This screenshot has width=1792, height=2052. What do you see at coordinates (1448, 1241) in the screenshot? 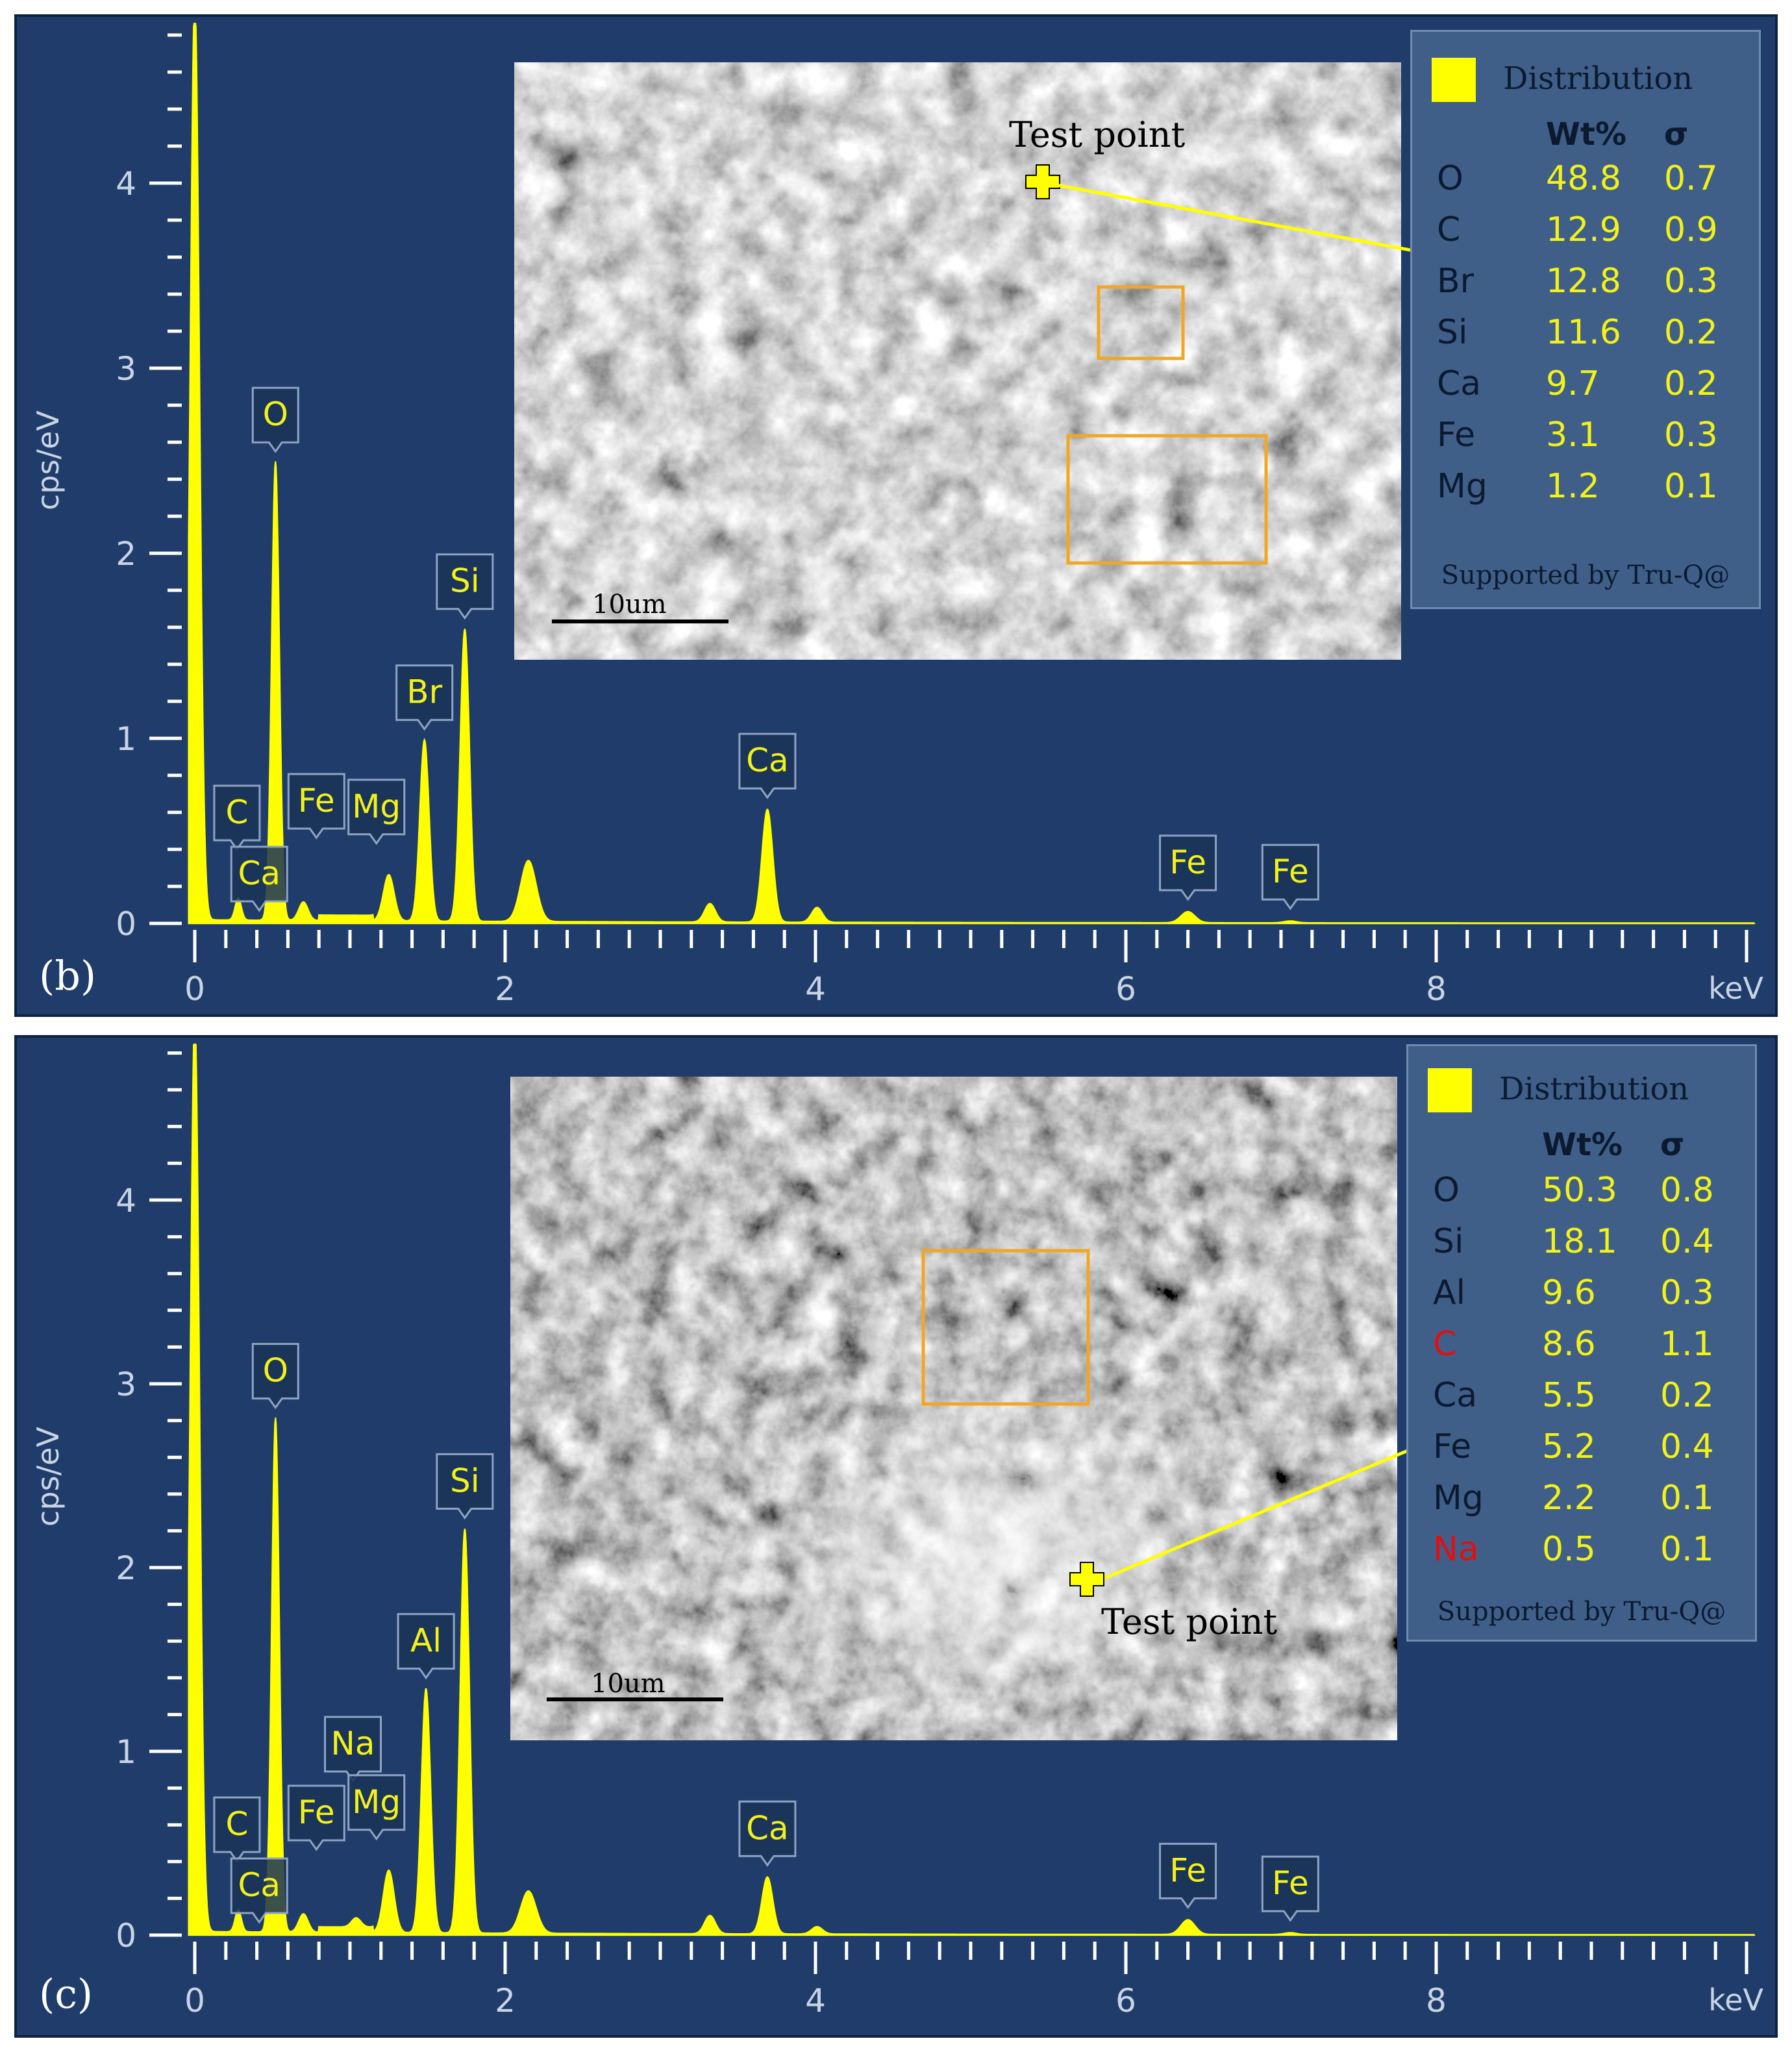
I see `element-cell: Si` at bounding box center [1448, 1241].